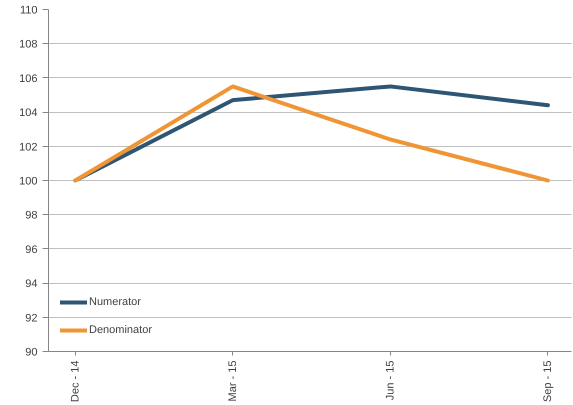 The image size is (573, 405). What do you see at coordinates (232, 381) in the screenshot?
I see `x-tick-label: Mar - 15` at bounding box center [232, 381].